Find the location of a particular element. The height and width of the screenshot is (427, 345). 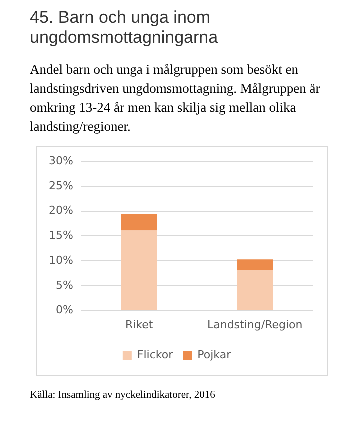

y-tick-label: 25% is located at coordinates (61, 185).